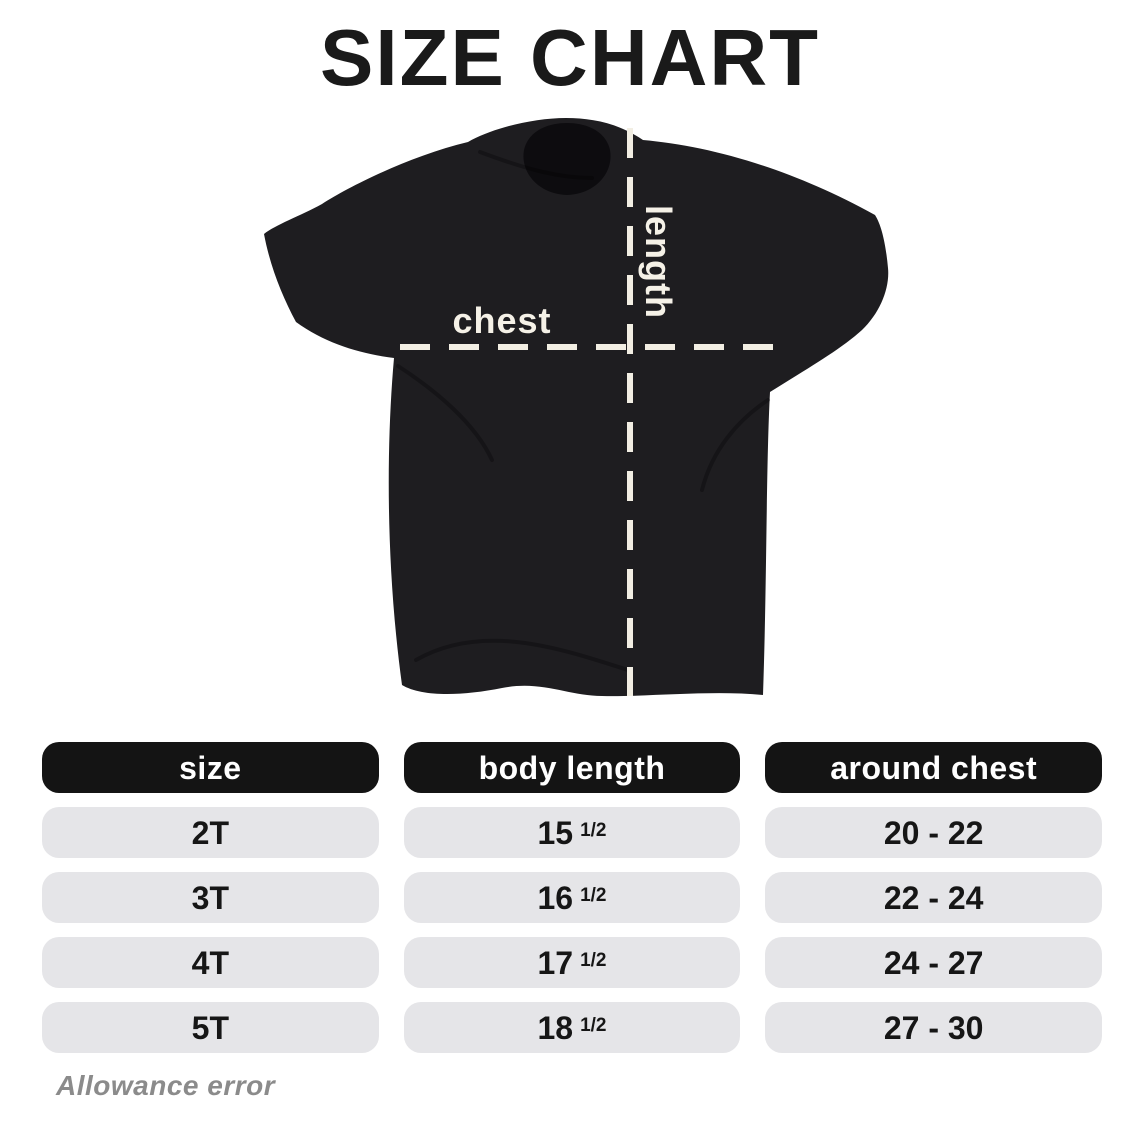 Image resolution: width=1140 pixels, height=1139 pixels. Describe the element at coordinates (166, 1085) in the screenshot. I see `allowance-error-note: Allowance error` at that location.